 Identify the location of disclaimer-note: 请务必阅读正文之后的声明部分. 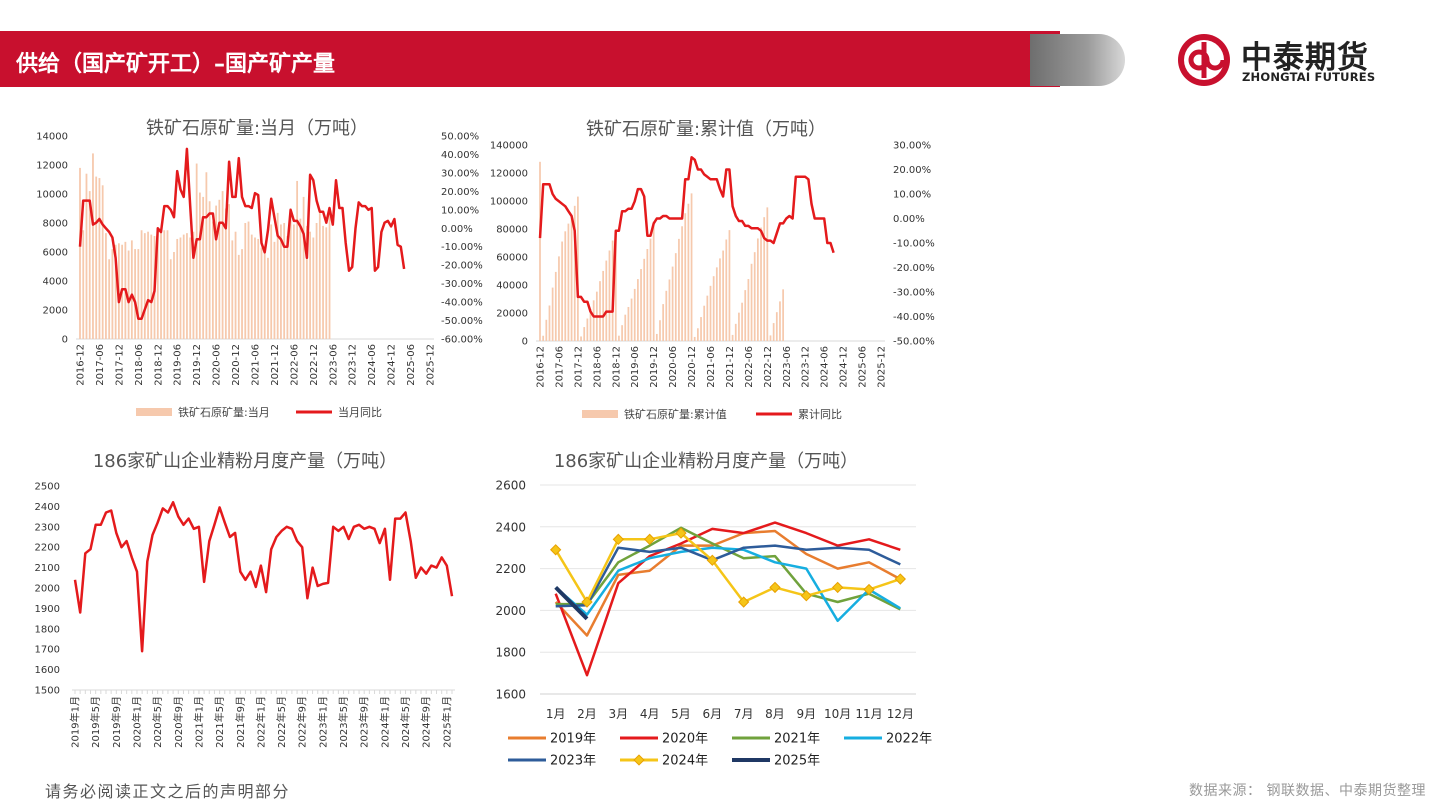
(168, 791).